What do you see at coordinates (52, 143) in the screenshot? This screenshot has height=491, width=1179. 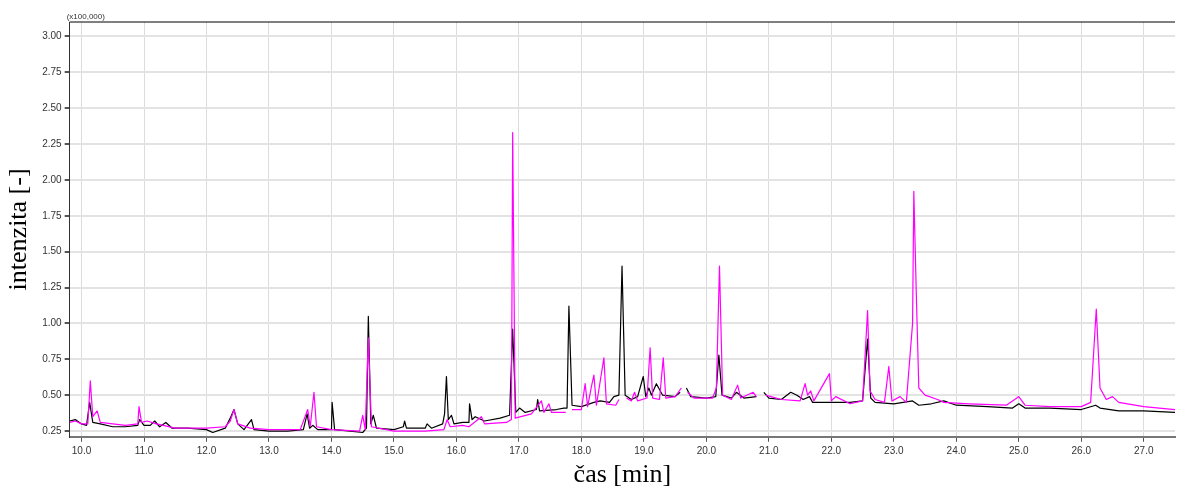 I see `y-tick-label: 2.25` at bounding box center [52, 143].